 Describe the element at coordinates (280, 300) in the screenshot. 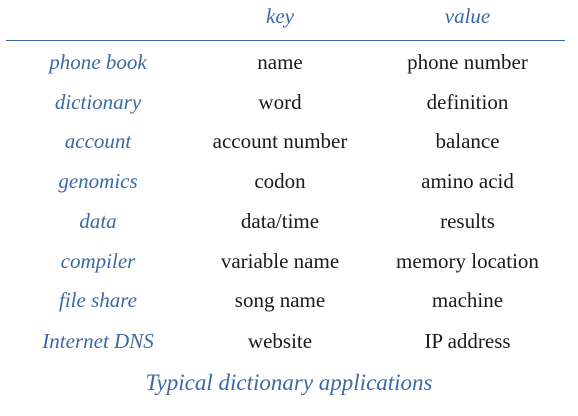

I see `key-cell: song name` at that location.